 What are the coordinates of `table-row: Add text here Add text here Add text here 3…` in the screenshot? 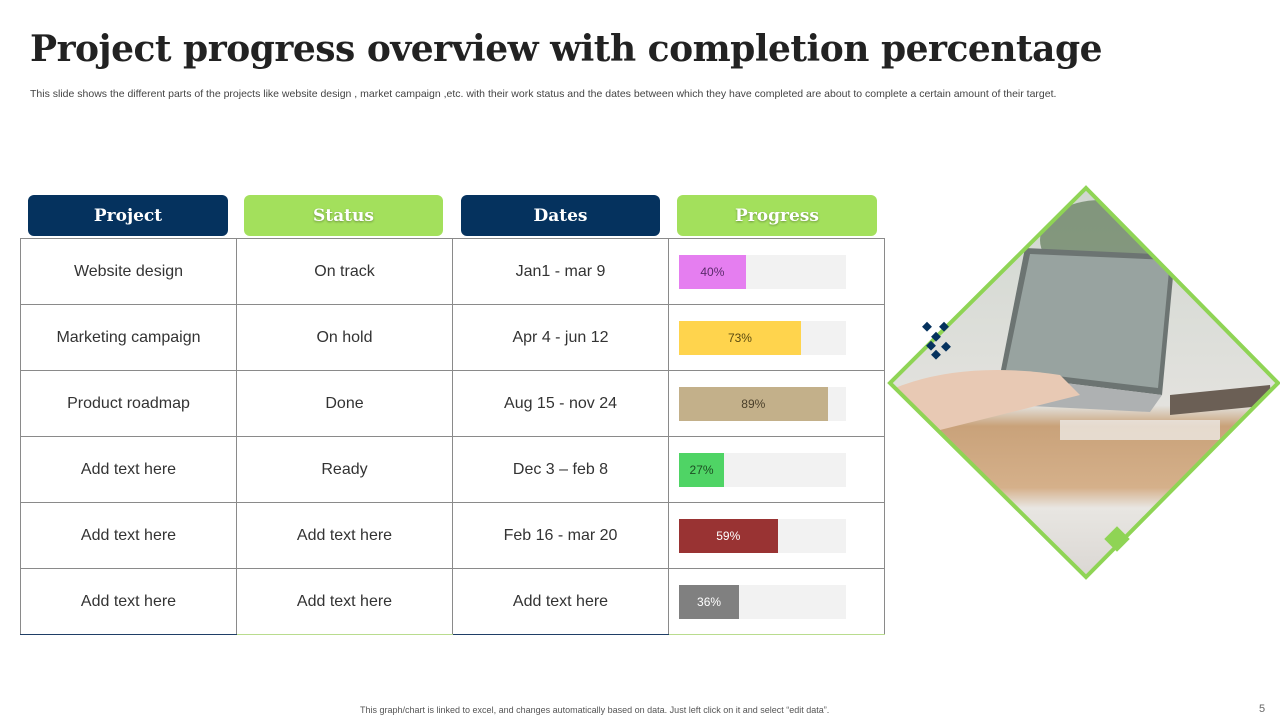 It's located at (452, 601).